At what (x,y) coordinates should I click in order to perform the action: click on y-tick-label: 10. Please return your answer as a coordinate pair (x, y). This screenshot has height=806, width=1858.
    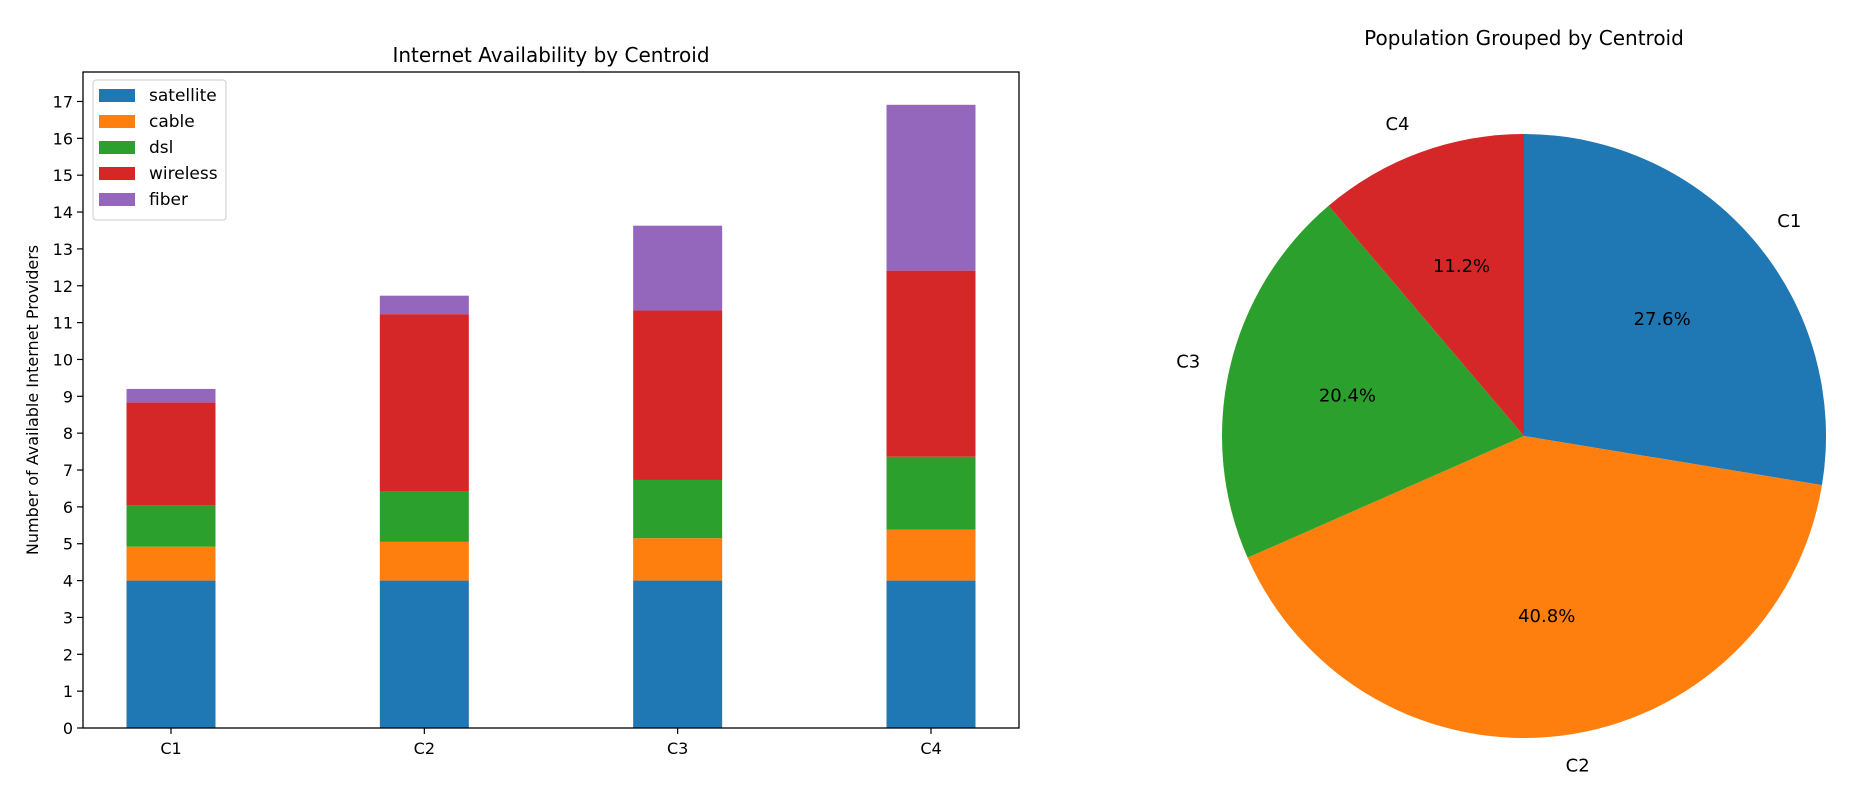
    Looking at the image, I should click on (63, 359).